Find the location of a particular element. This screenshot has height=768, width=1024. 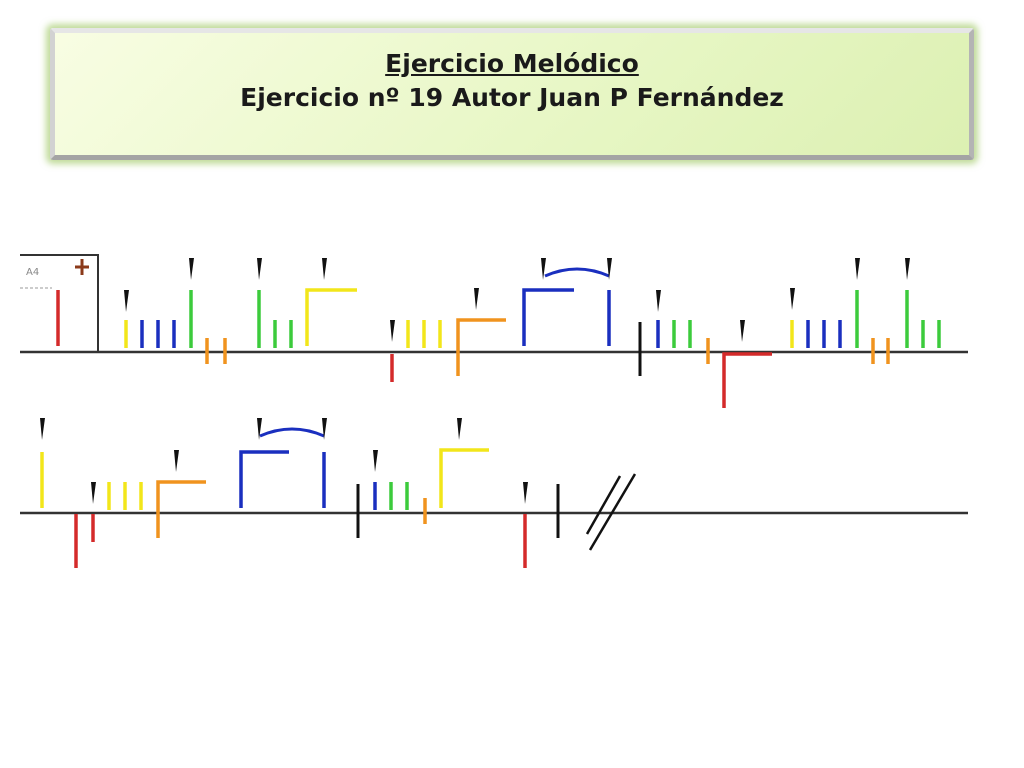

clef-label: A4 is located at coordinates (32, 272).